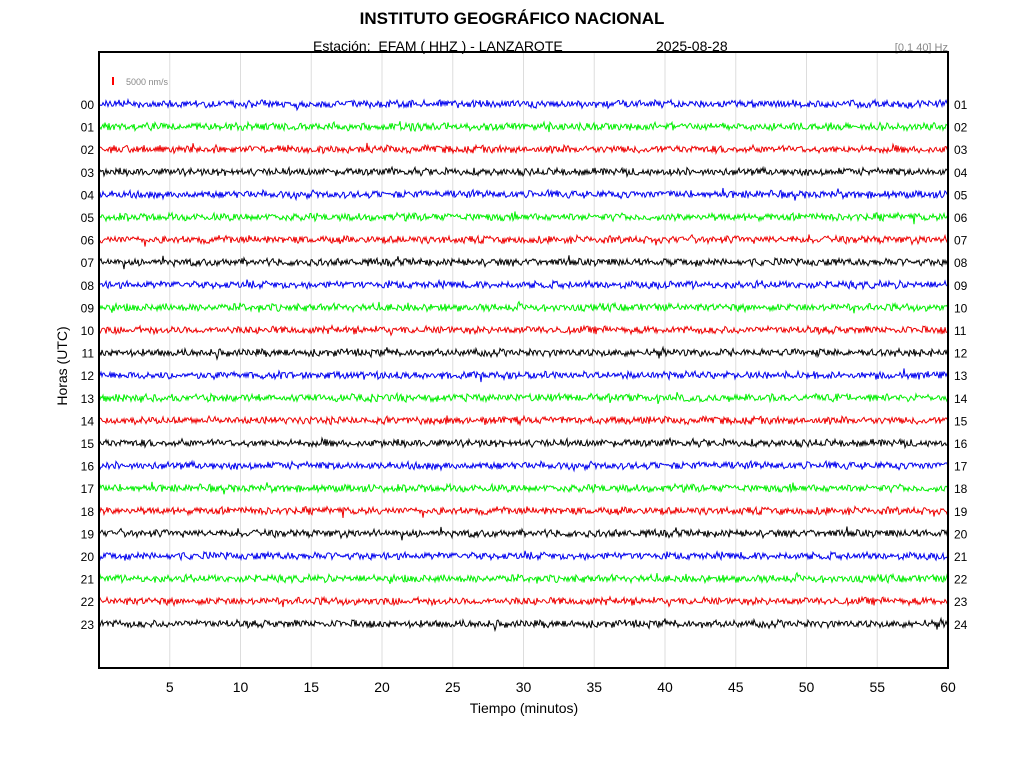 The height and width of the screenshot is (768, 1024). Describe the element at coordinates (961, 421) in the screenshot. I see `hour-label-right: 15` at that location.